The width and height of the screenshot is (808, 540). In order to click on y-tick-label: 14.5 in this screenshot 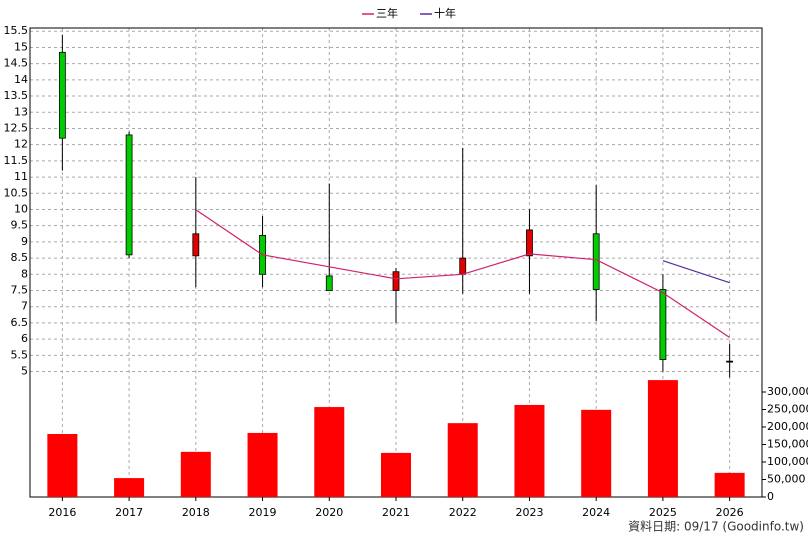, I will do `click(16, 63)`.